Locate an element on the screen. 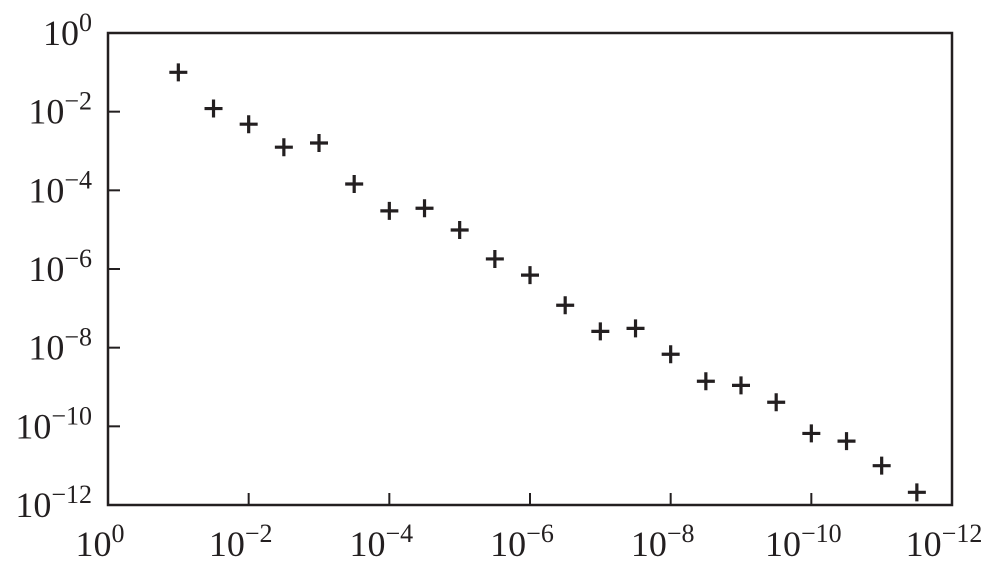 This screenshot has width=1000, height=570. x-axis: 10⁰ 10⁻² 10⁻⁴ 10⁻⁶ 10⁻⁸ 10⁻¹⁰ 10⁻¹² is located at coordinates (529, 528).